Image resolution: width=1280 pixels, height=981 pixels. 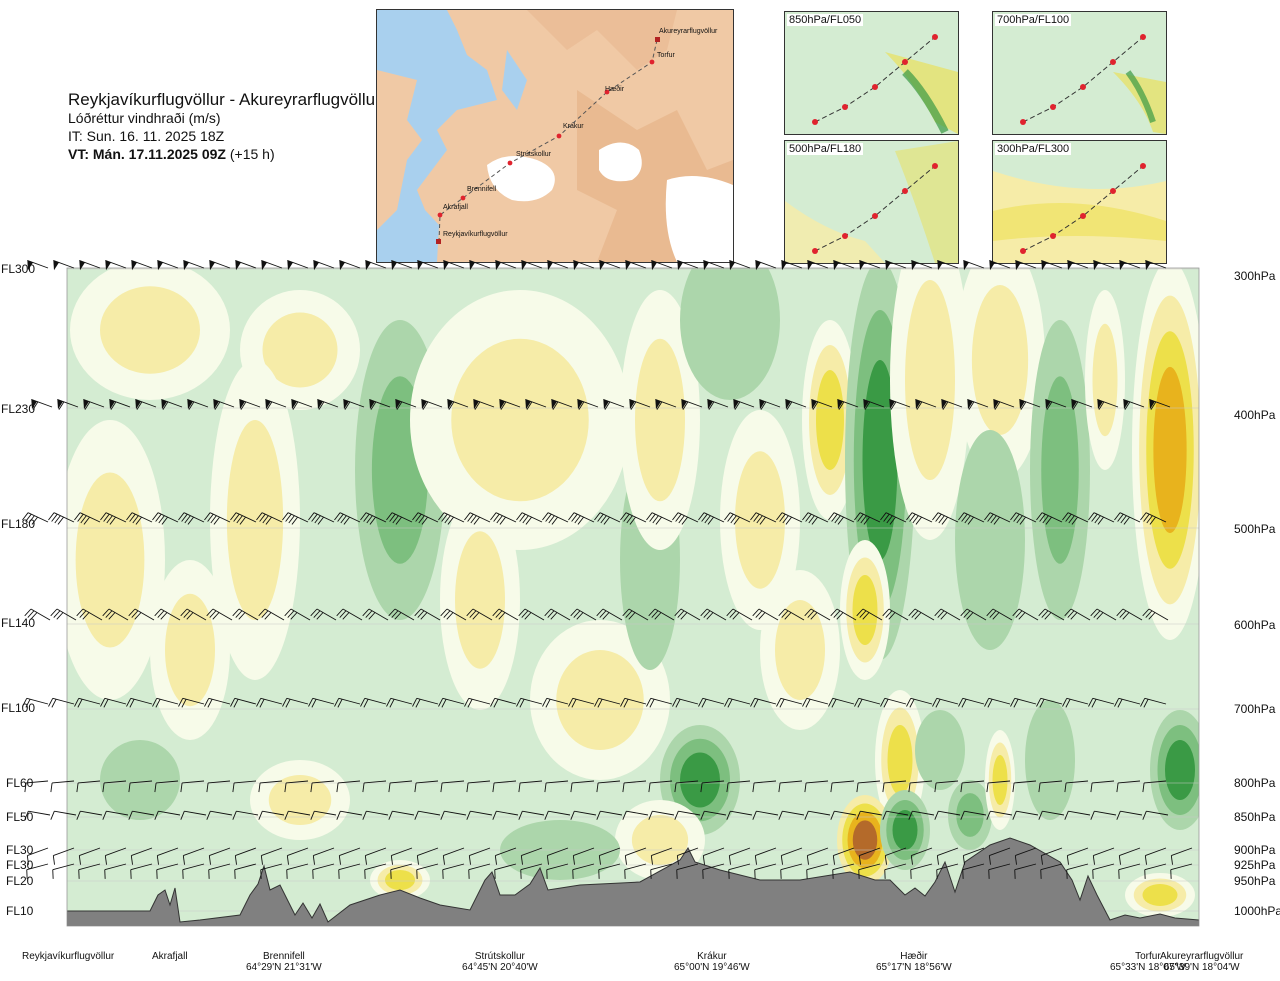 I want to click on site-label-reykjavik: Reykjavíkurflugvöllur, so click(x=68, y=956).